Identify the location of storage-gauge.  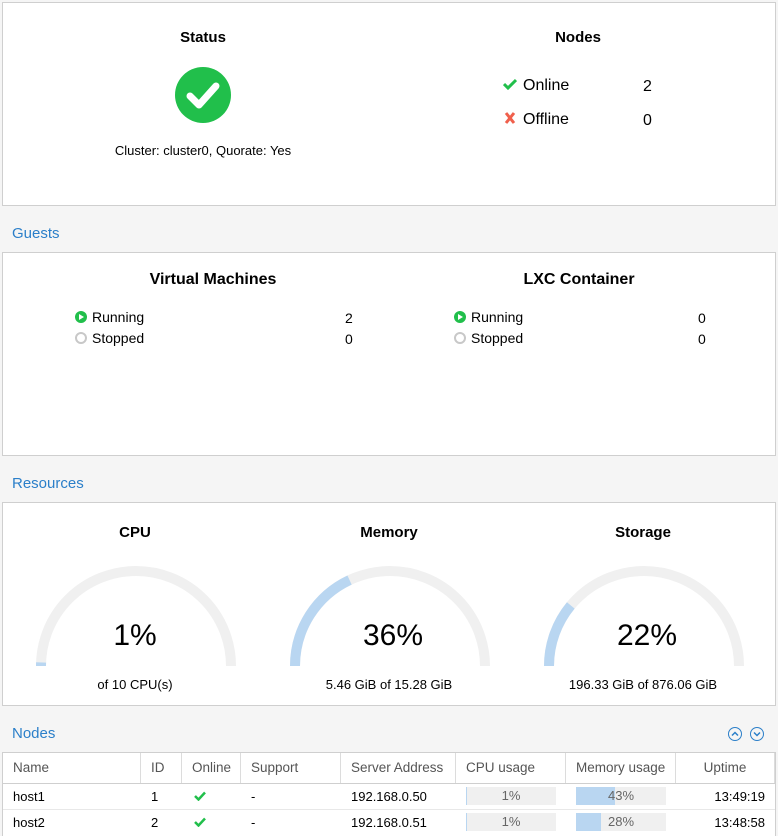
(644, 616).